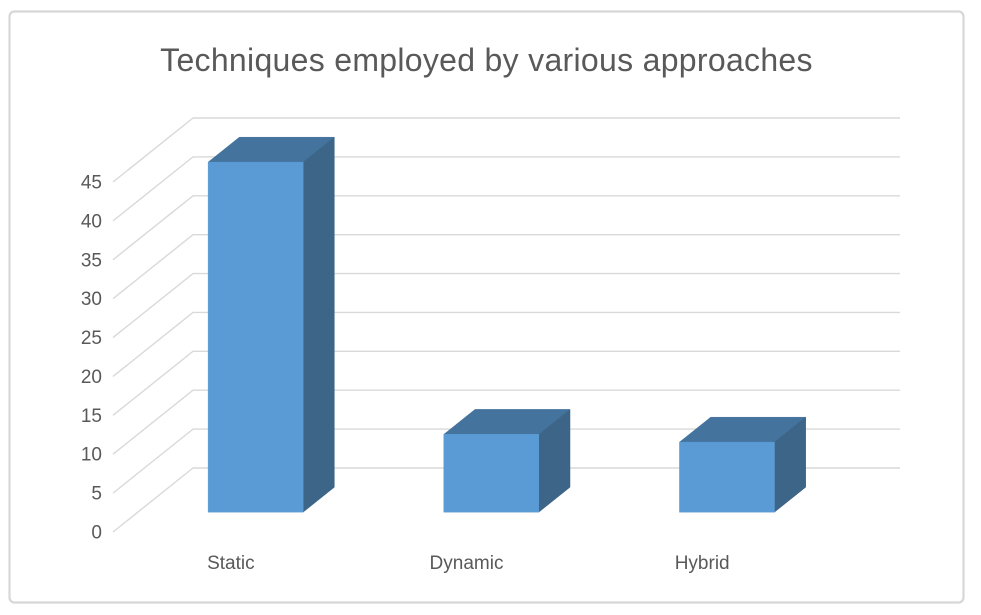 The width and height of the screenshot is (981, 615). I want to click on y-axis-label-0: 0, so click(96, 533).